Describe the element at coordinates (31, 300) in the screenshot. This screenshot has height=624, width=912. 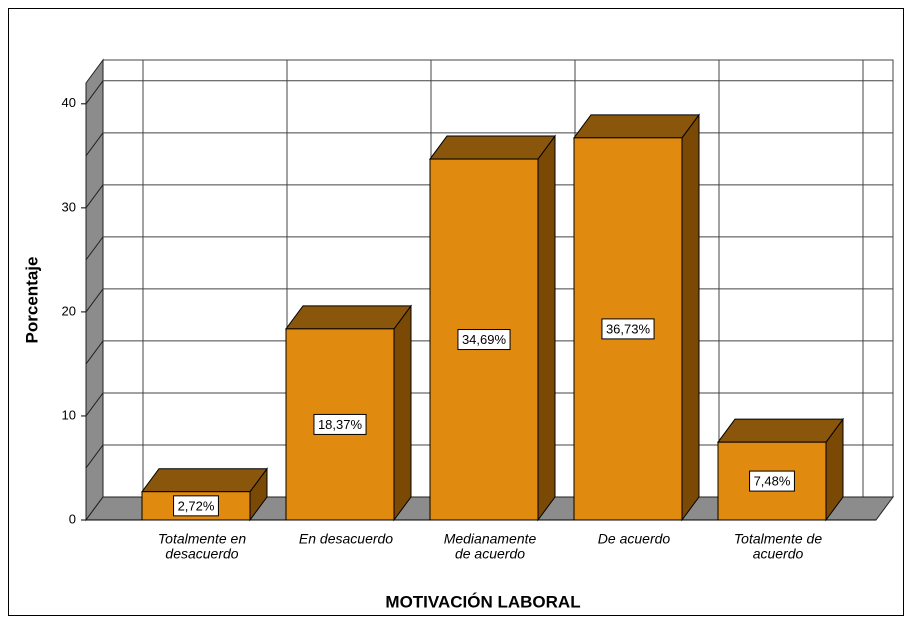
I see `y-axis-title: Porcentaje` at that location.